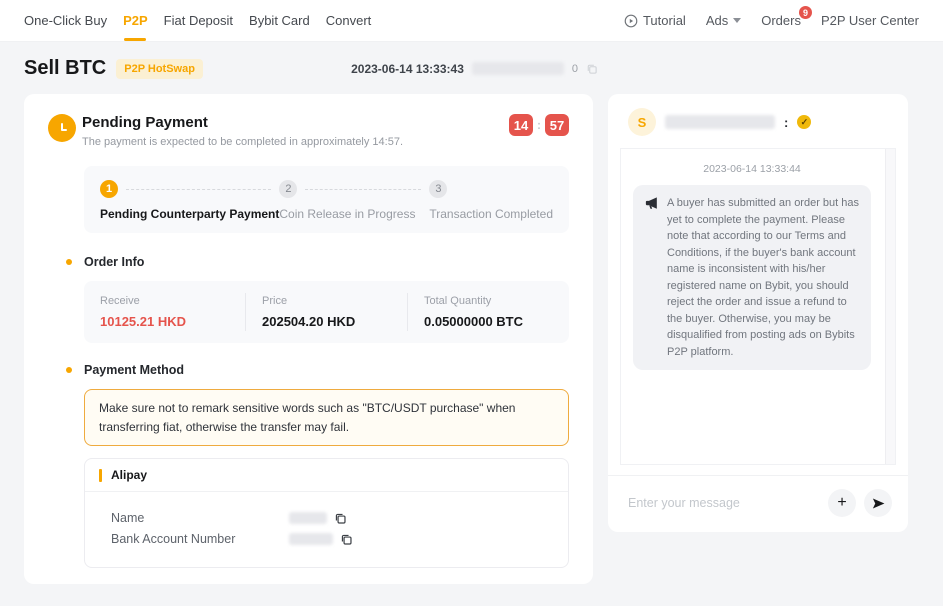 This screenshot has height=606, width=943. What do you see at coordinates (346, 539) in the screenshot?
I see `copy-bank-account-icon` at bounding box center [346, 539].